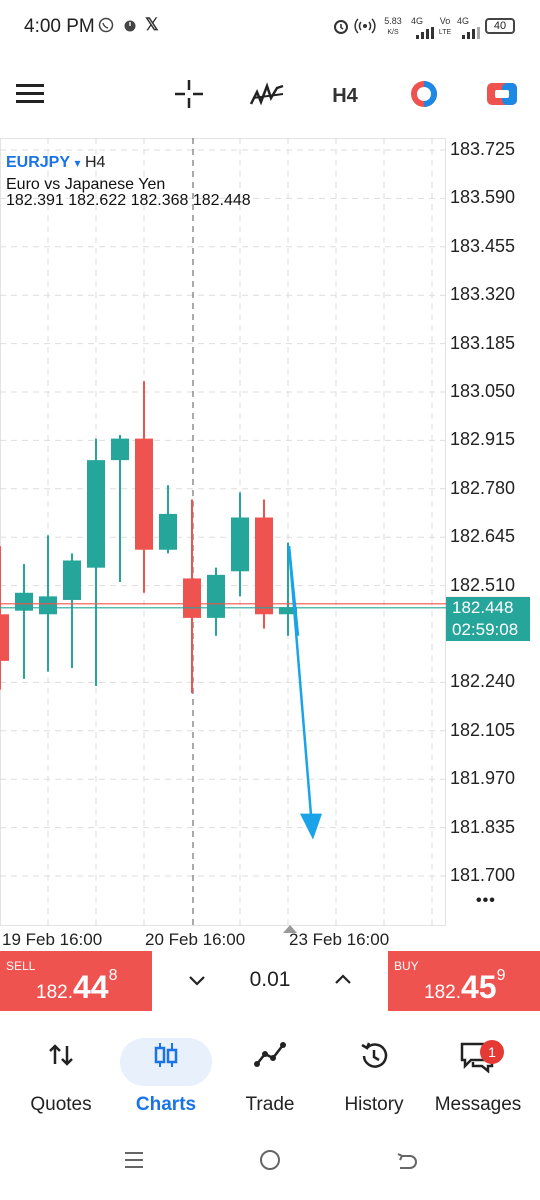 The image size is (540, 1200). What do you see at coordinates (393, 32) in the screenshot?
I see `net-speed-unit: K/S` at bounding box center [393, 32].